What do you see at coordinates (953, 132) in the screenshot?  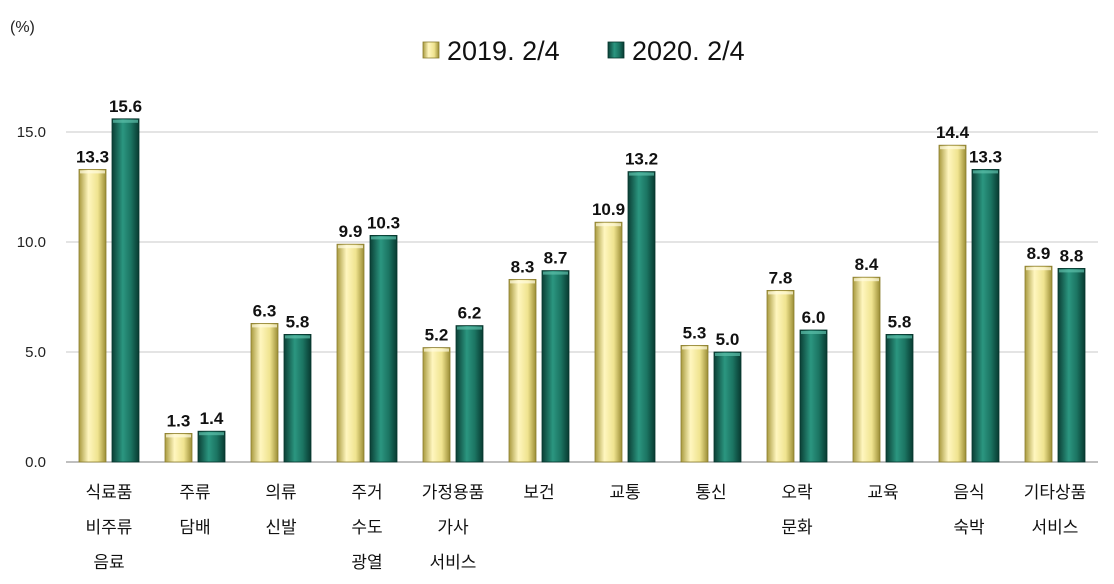 I see `data-label-2019-10: 14.4` at bounding box center [953, 132].